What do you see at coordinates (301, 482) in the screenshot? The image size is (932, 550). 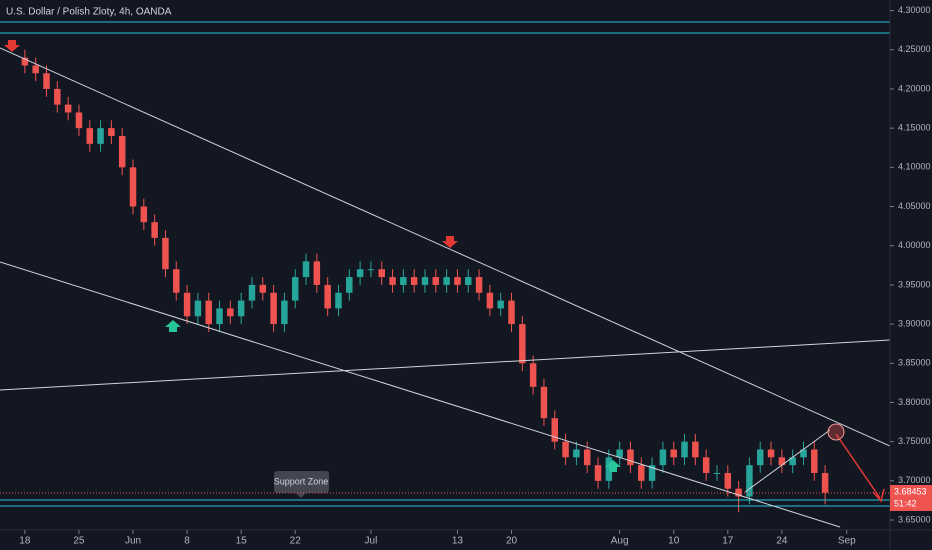 I see `annotation-box` at bounding box center [301, 482].